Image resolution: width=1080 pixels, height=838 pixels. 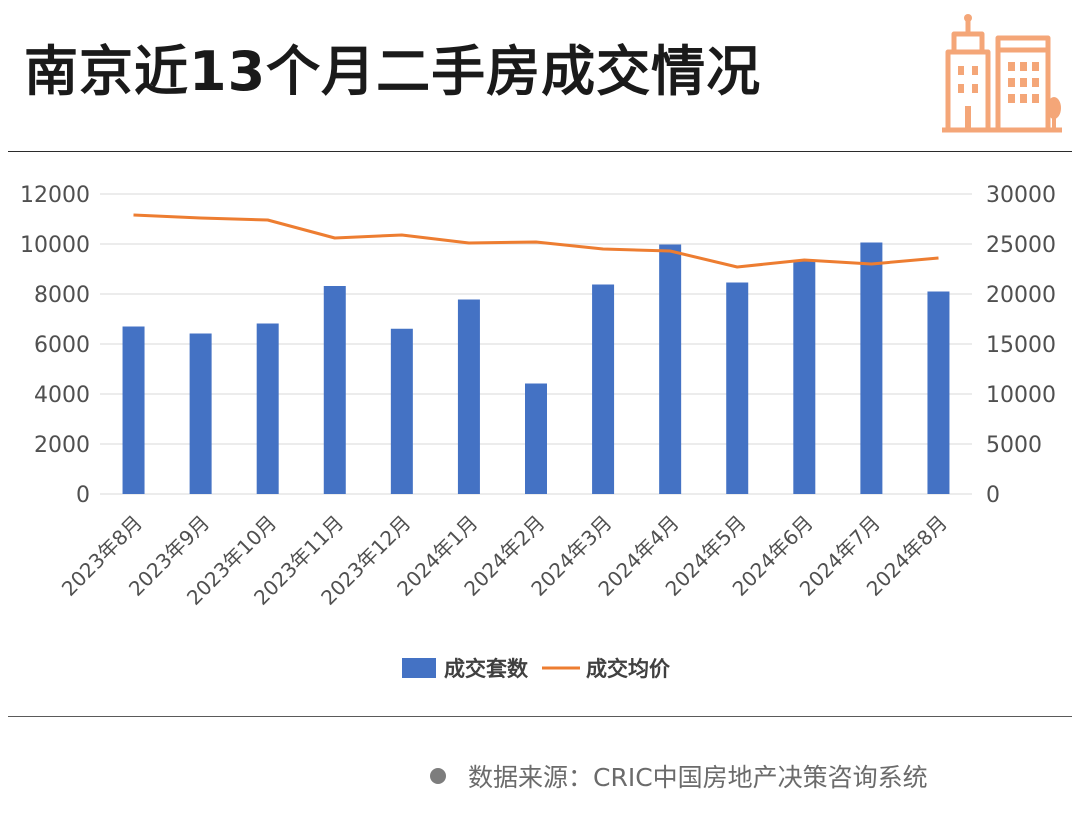 What do you see at coordinates (540, 151) in the screenshot?
I see `header-divider` at bounding box center [540, 151].